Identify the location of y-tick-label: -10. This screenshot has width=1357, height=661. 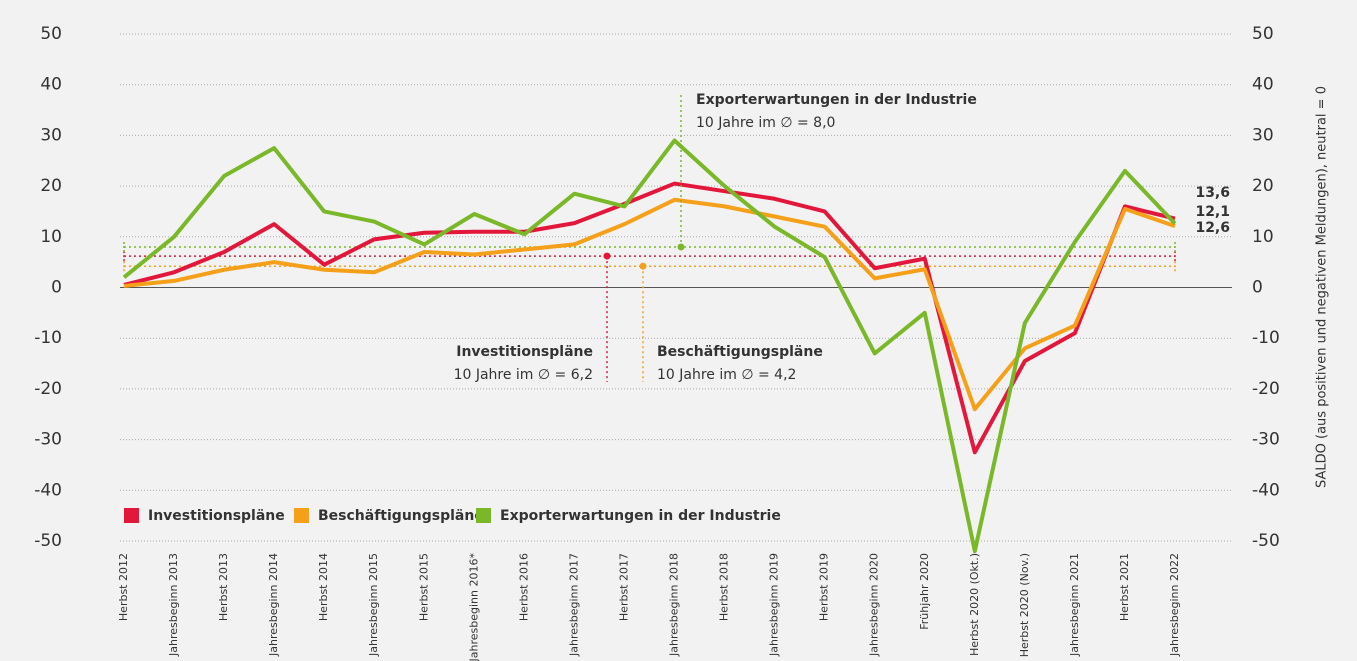
(48, 338).